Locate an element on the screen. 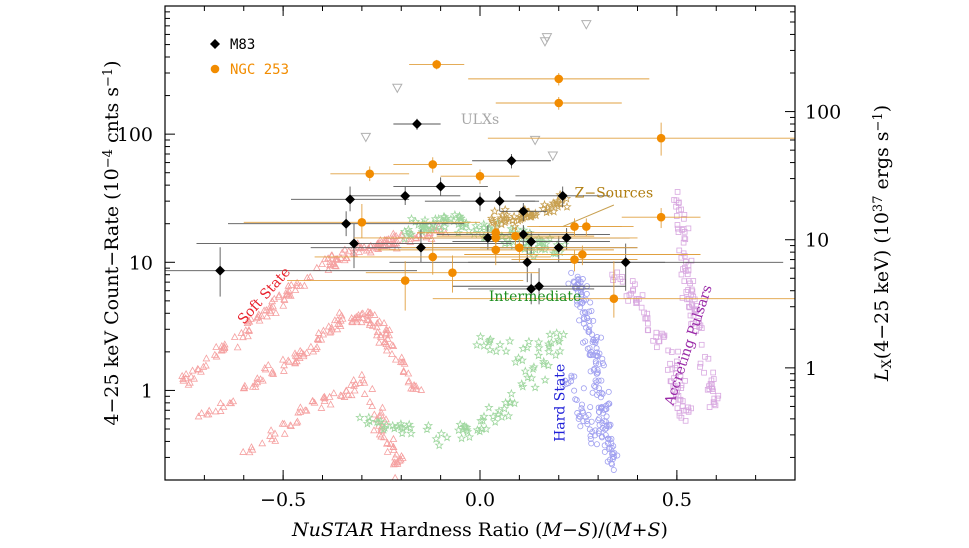  y-tick-label: 100 is located at coordinates (135, 135).